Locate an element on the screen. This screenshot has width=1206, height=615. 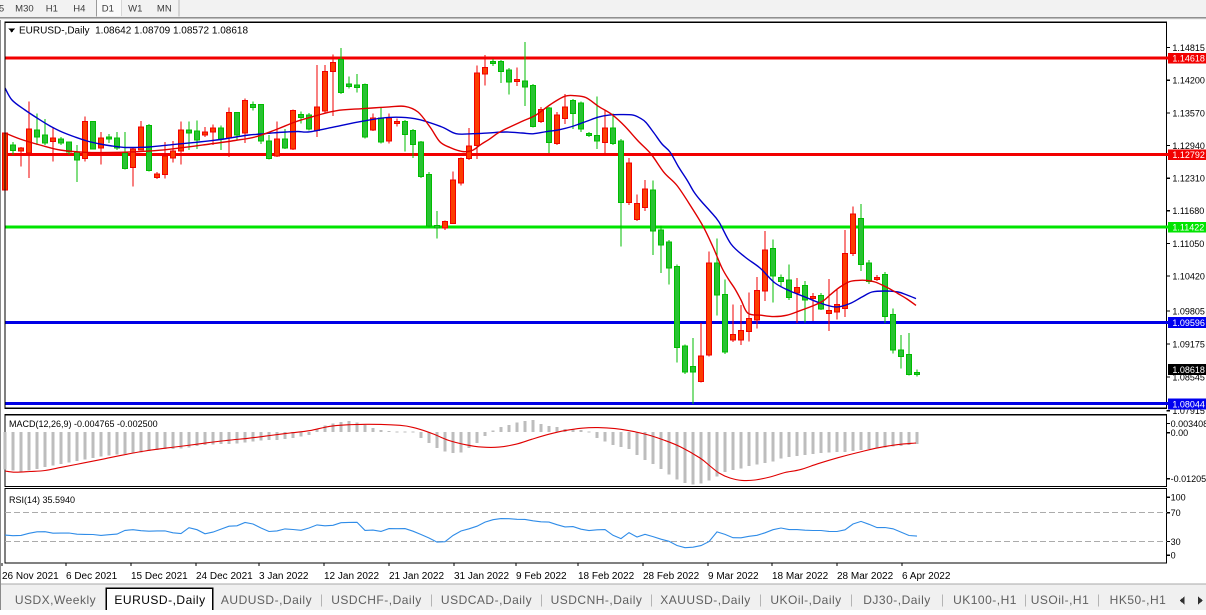
svg-text: 1.09596 is located at coordinates (1188, 323).